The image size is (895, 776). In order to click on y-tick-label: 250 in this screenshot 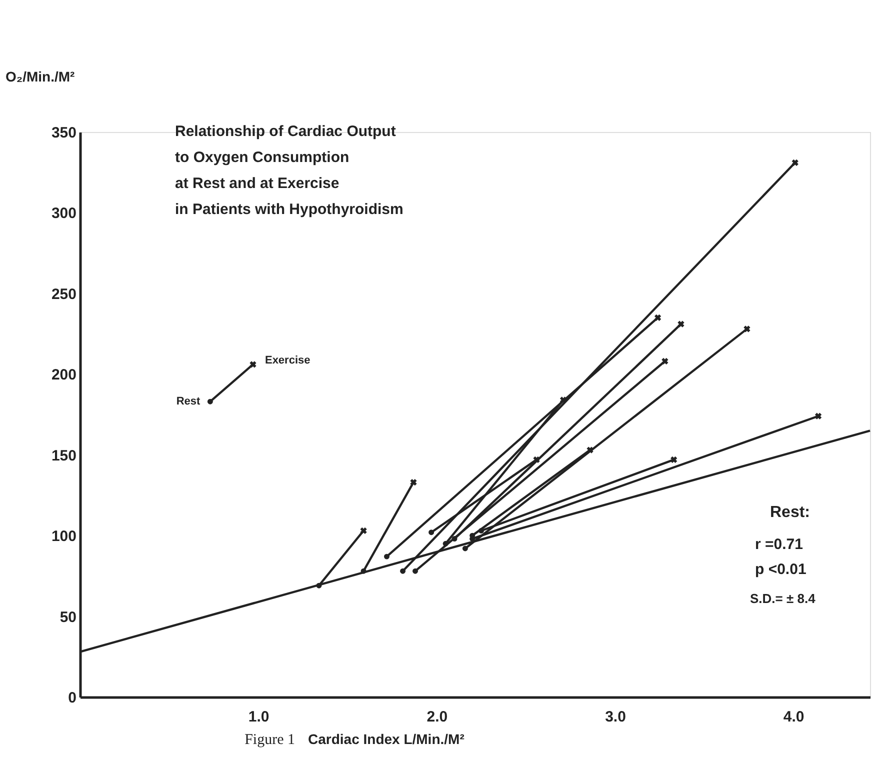, I will do `click(63, 294)`.